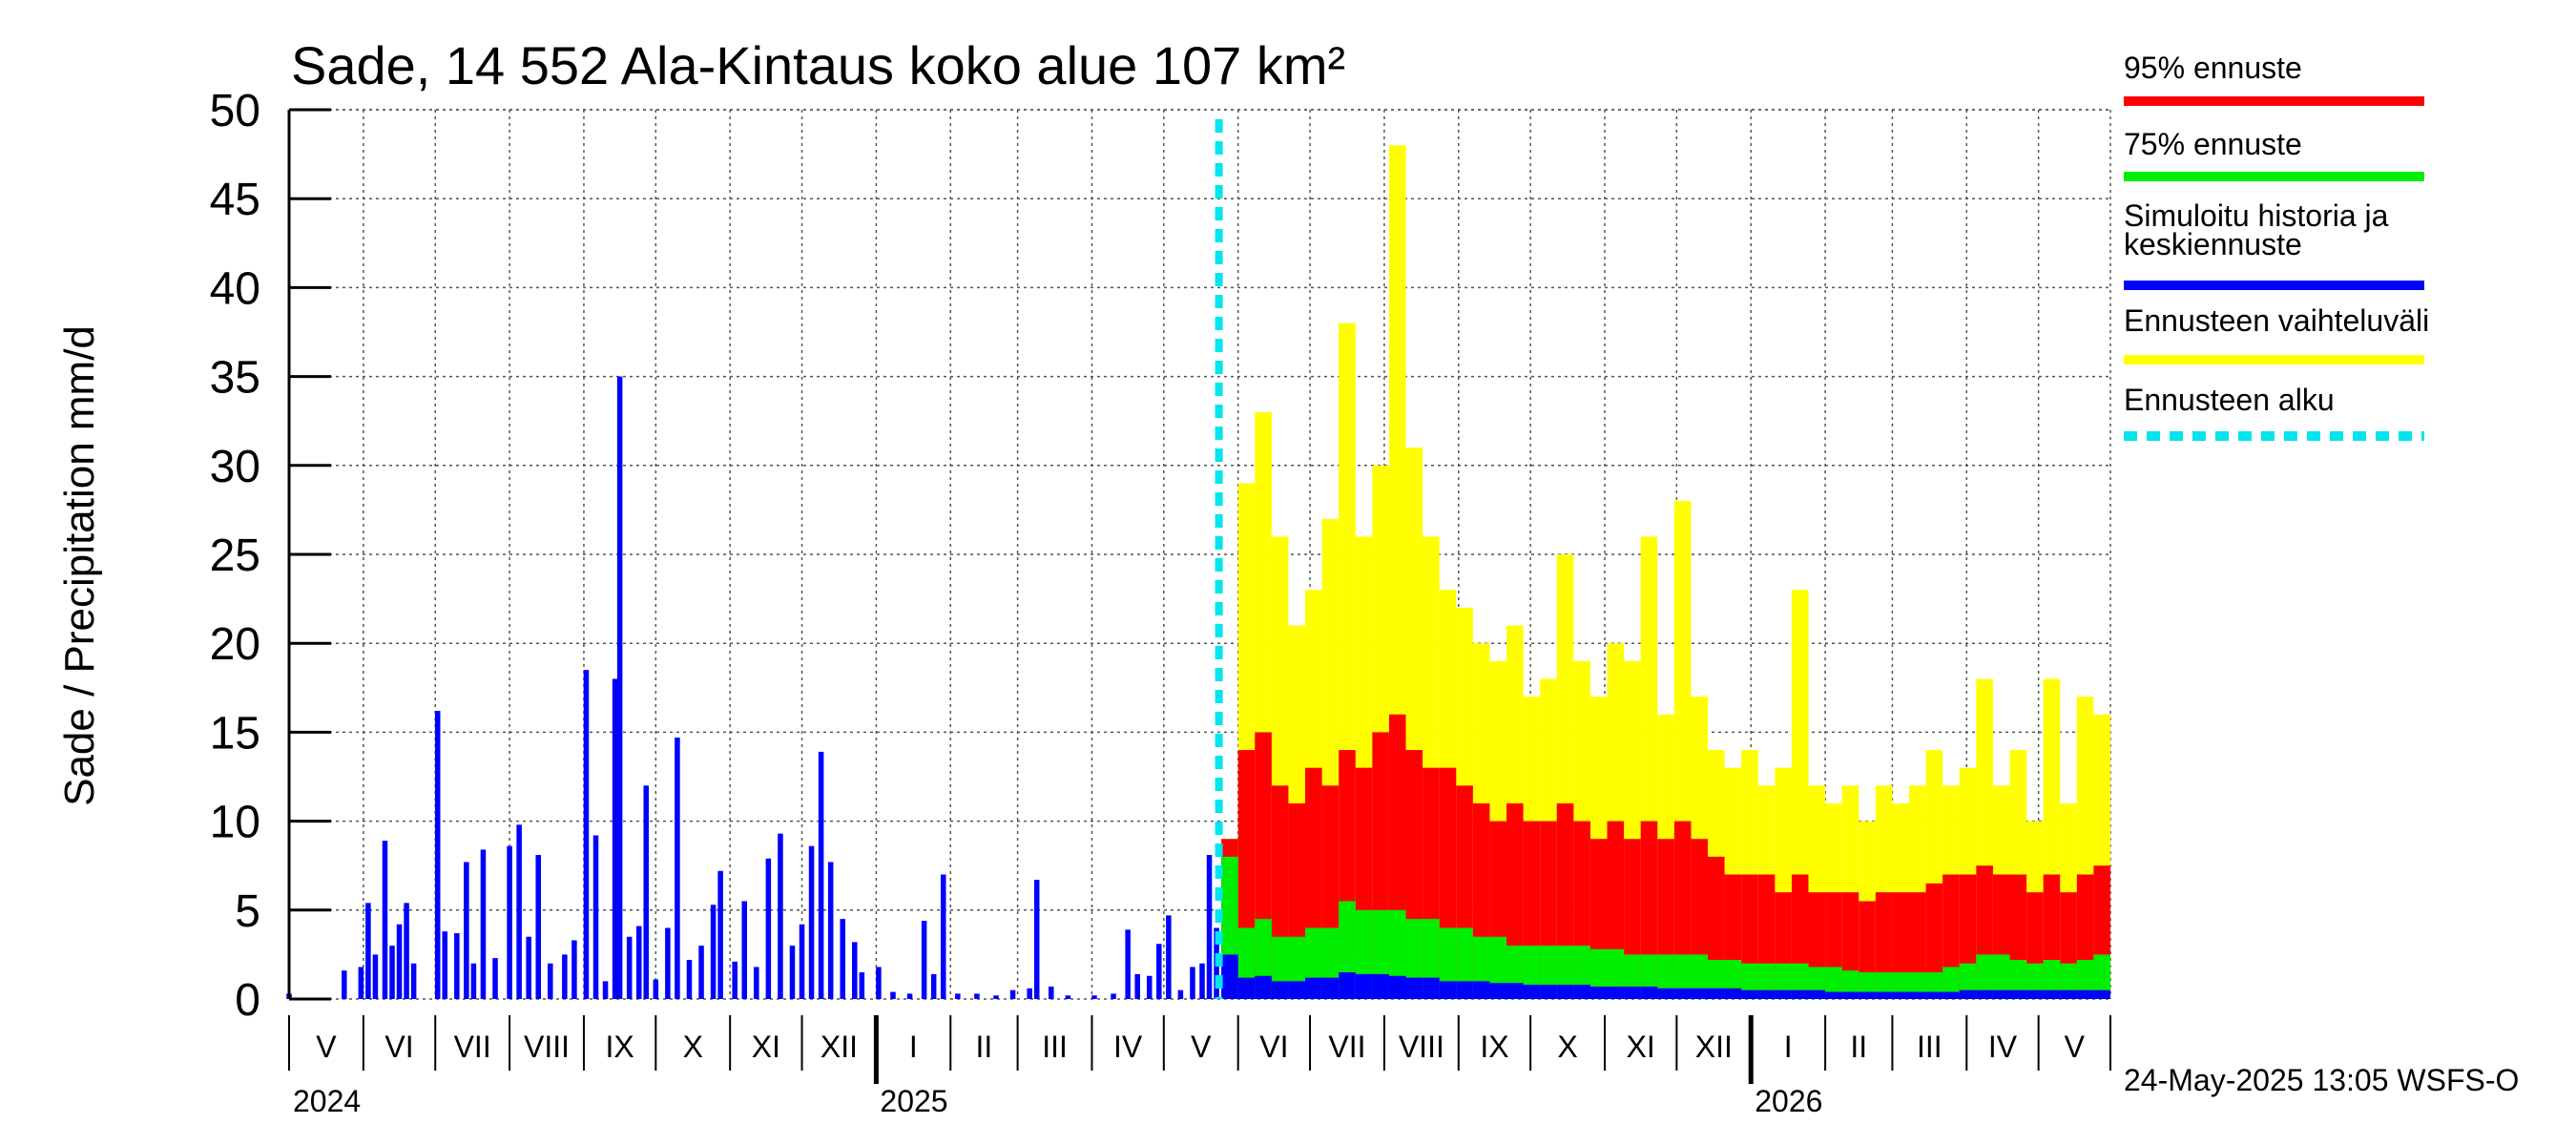 This screenshot has height=1145, width=2576. I want to click on y-tick-label: 20, so click(235, 644).